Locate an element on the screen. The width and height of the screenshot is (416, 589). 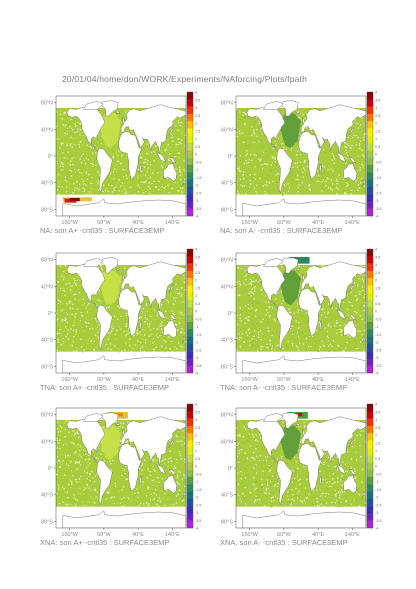
map-field is located at coordinates (301, 470).